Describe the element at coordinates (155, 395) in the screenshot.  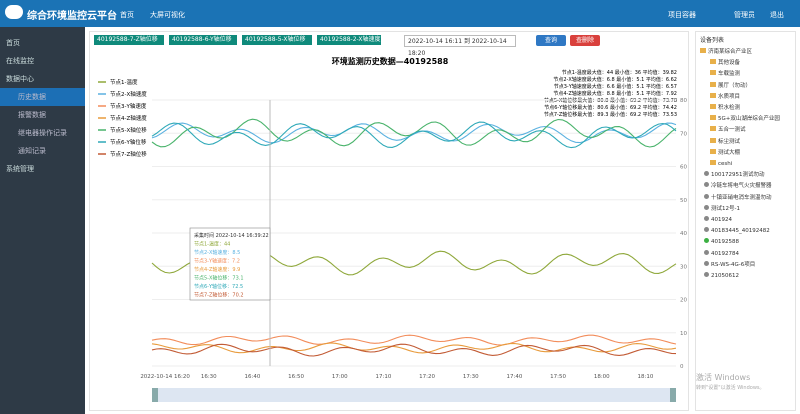
I see `slider-handle-left` at that location.